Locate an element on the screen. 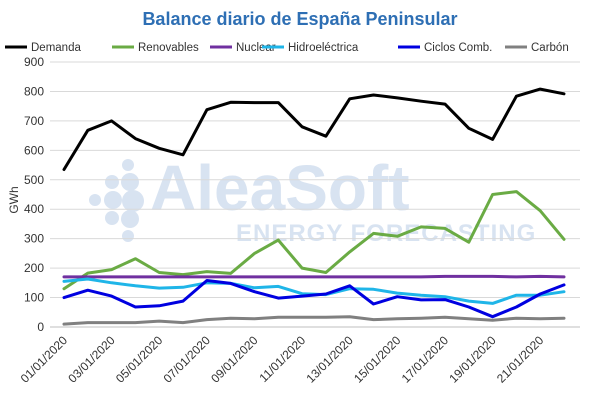  x-tick-label: 11/01/2020 is located at coordinates (282, 359).